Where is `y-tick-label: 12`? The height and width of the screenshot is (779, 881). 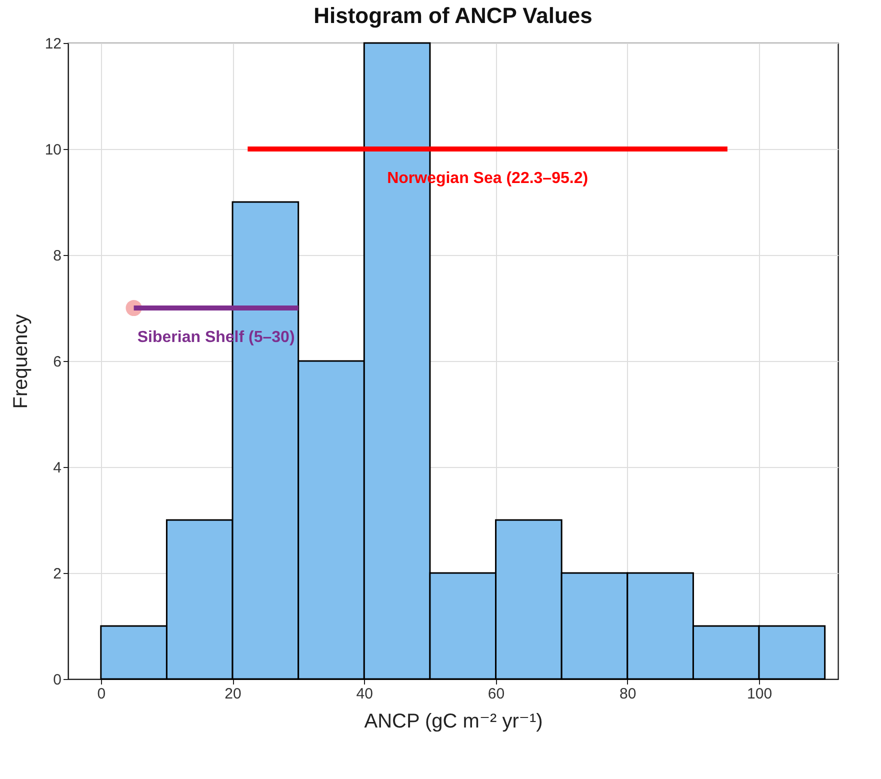
y-tick-label: 12 is located at coordinates (53, 44).